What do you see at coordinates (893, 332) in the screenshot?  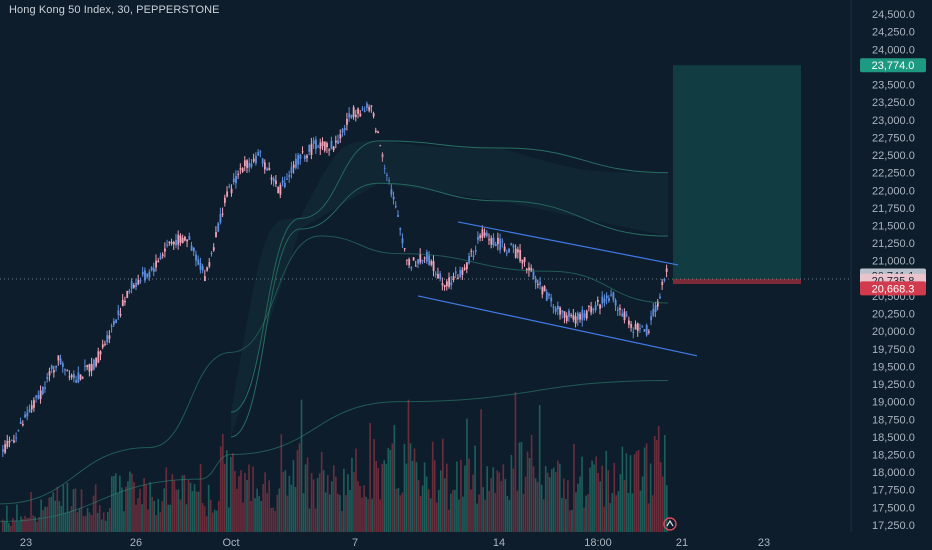 I see `y-tick-label: 20,000.0` at bounding box center [893, 332].